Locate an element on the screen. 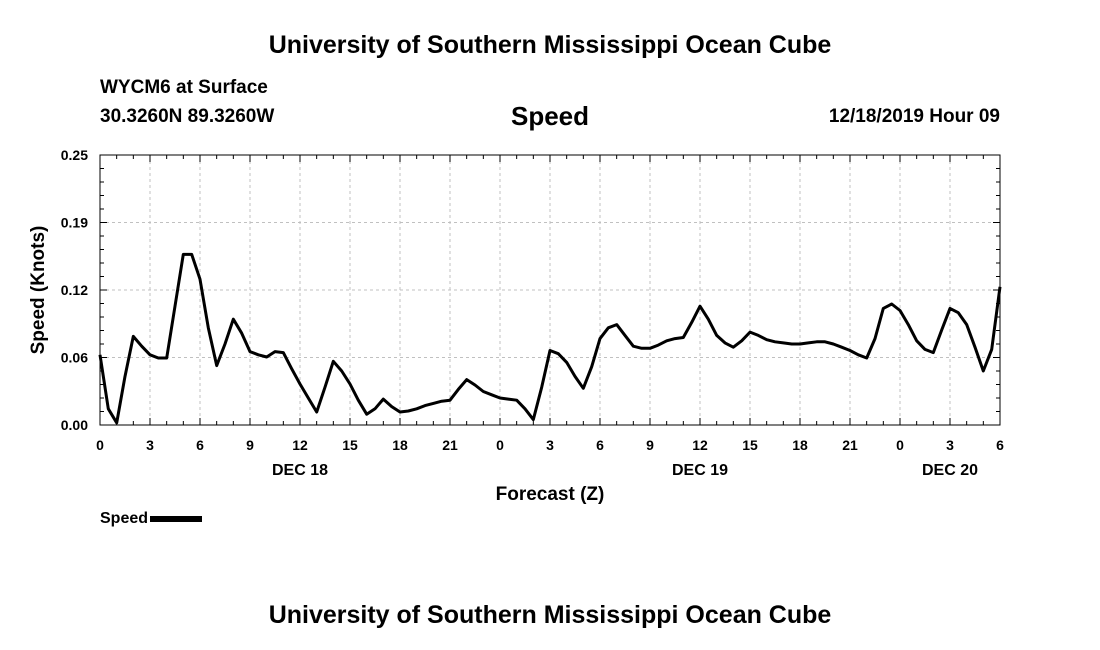 Image resolution: width=1100 pixels, height=650 pixels. y-tick-label: 0.06 is located at coordinates (74, 358).